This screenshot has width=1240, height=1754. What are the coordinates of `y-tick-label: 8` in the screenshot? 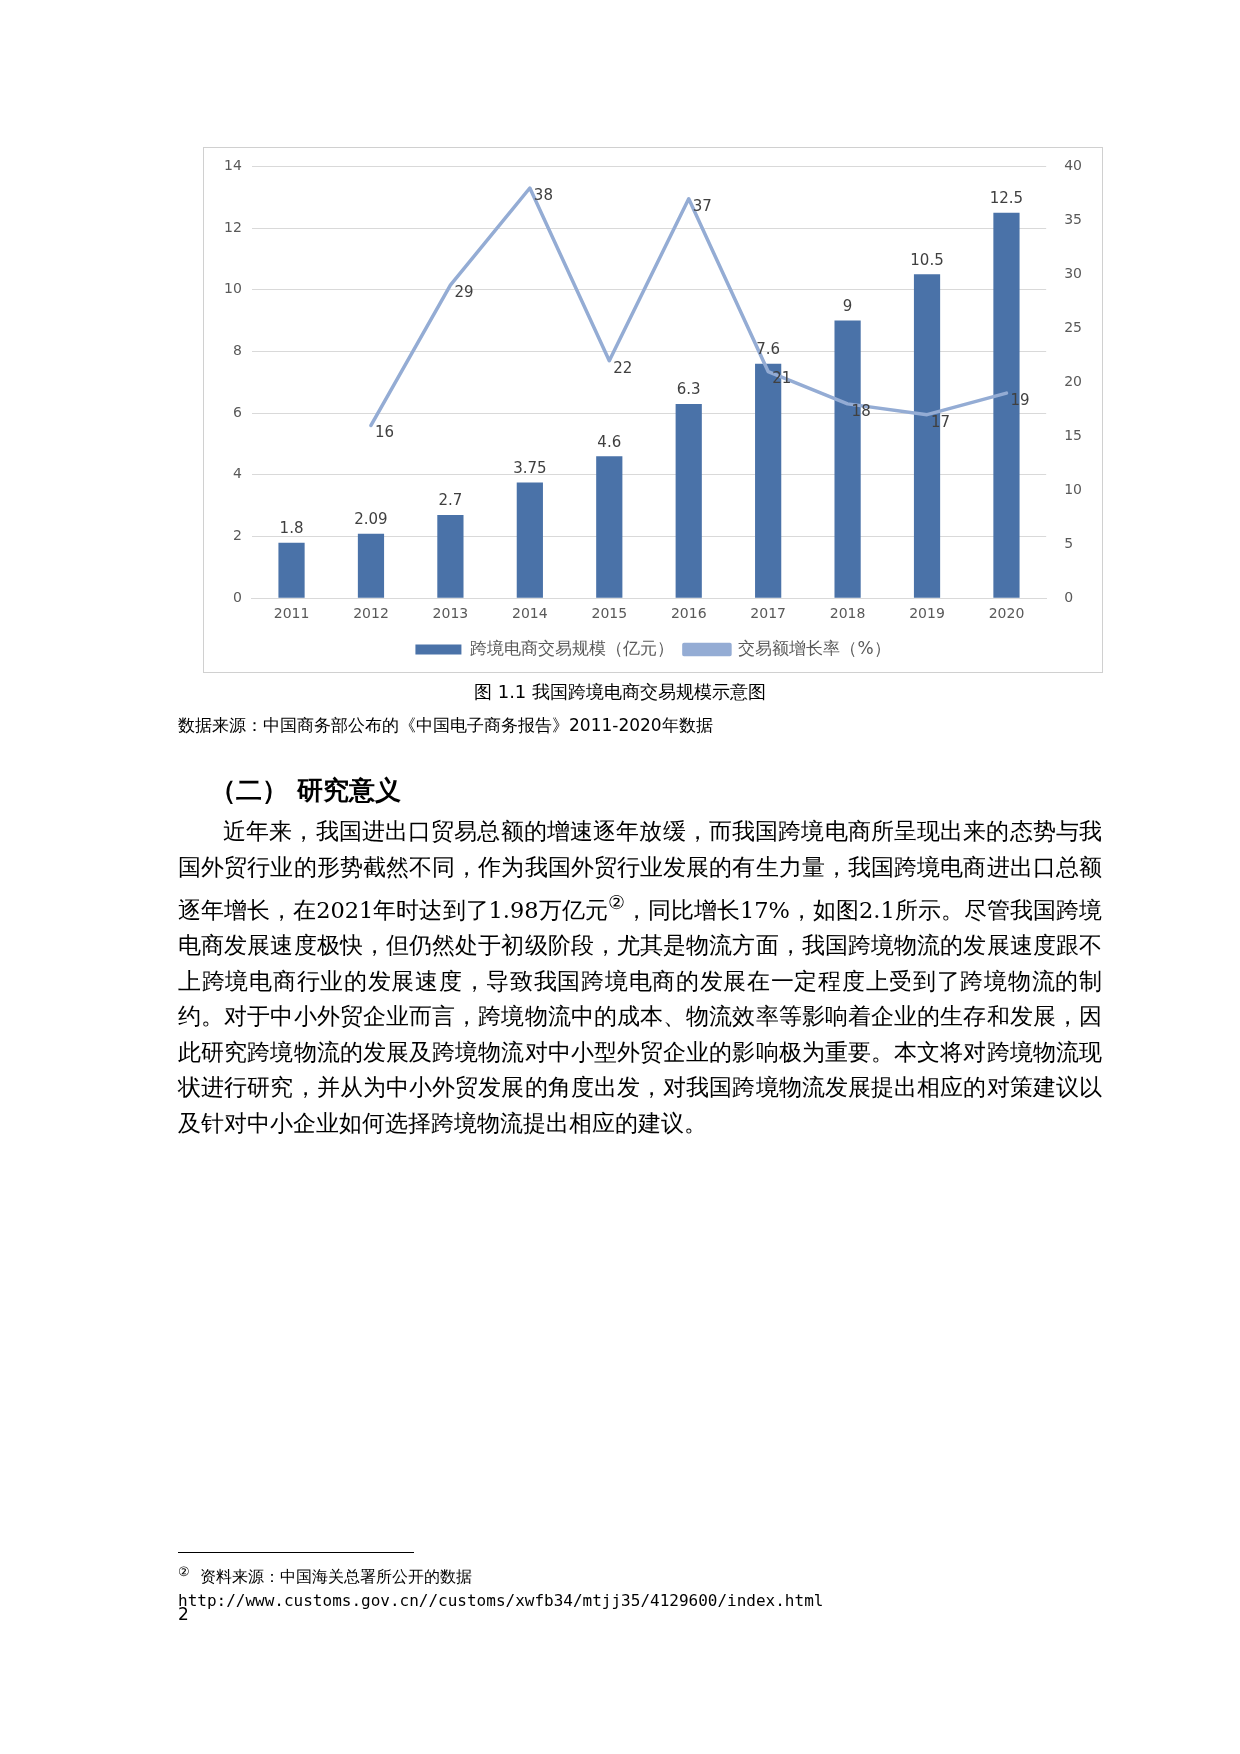 It's located at (237, 350).